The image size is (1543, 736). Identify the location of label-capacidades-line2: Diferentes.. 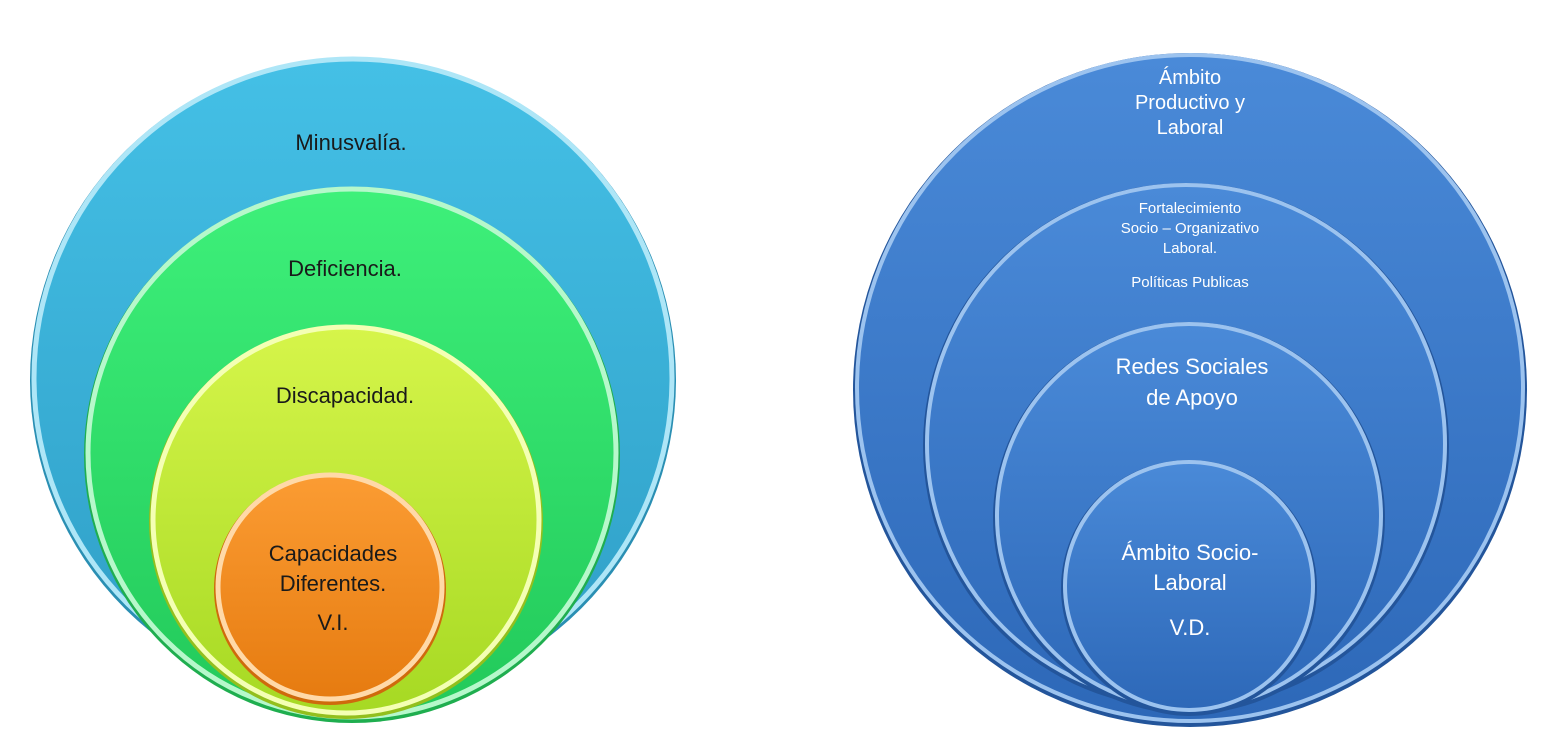
(333, 583).